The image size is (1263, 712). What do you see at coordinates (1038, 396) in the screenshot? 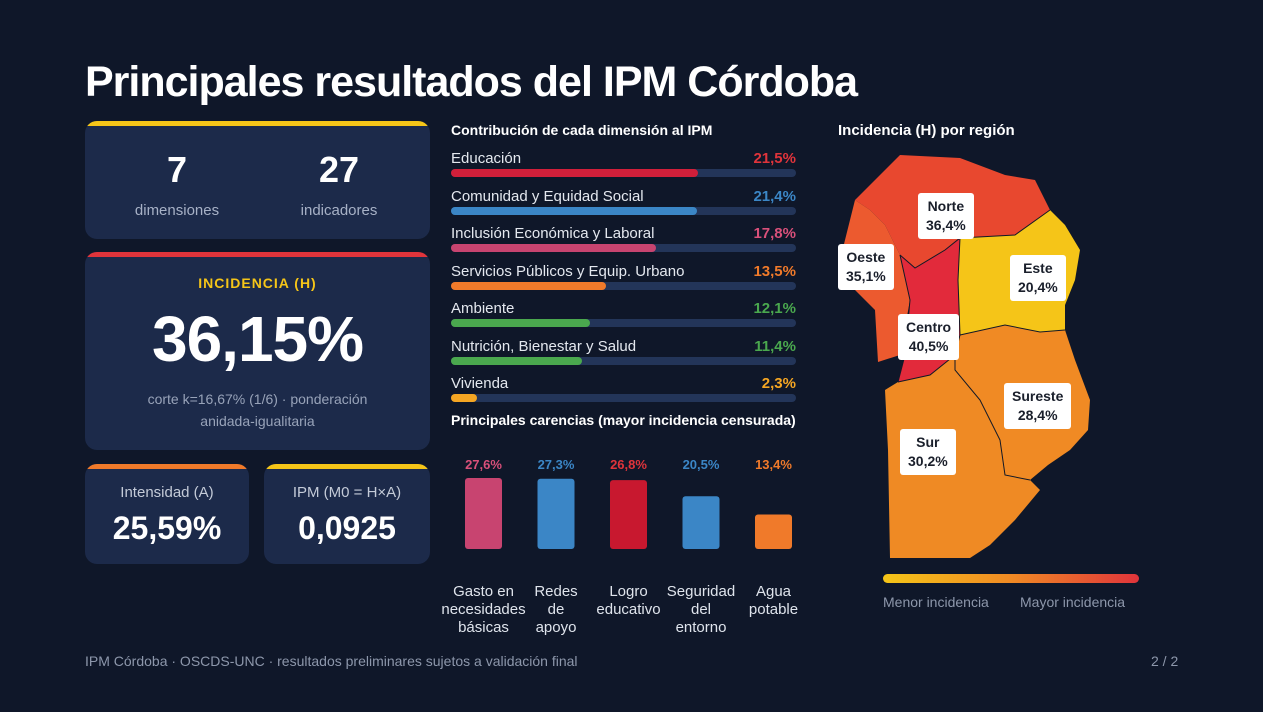
I see `region-name: Sureste` at bounding box center [1038, 396].